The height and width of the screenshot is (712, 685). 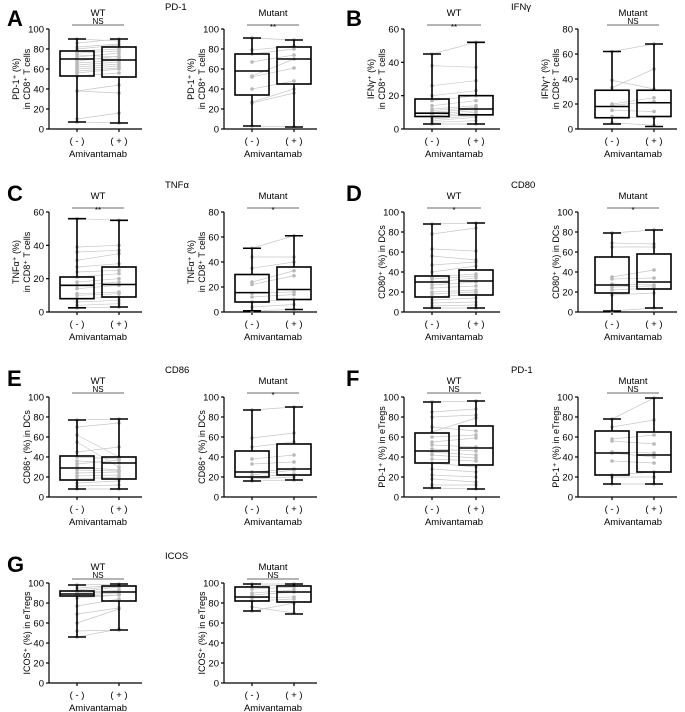 What do you see at coordinates (191, 79) in the screenshot?
I see `y-axis-label: PD-1⁺ (%)` at bounding box center [191, 79].